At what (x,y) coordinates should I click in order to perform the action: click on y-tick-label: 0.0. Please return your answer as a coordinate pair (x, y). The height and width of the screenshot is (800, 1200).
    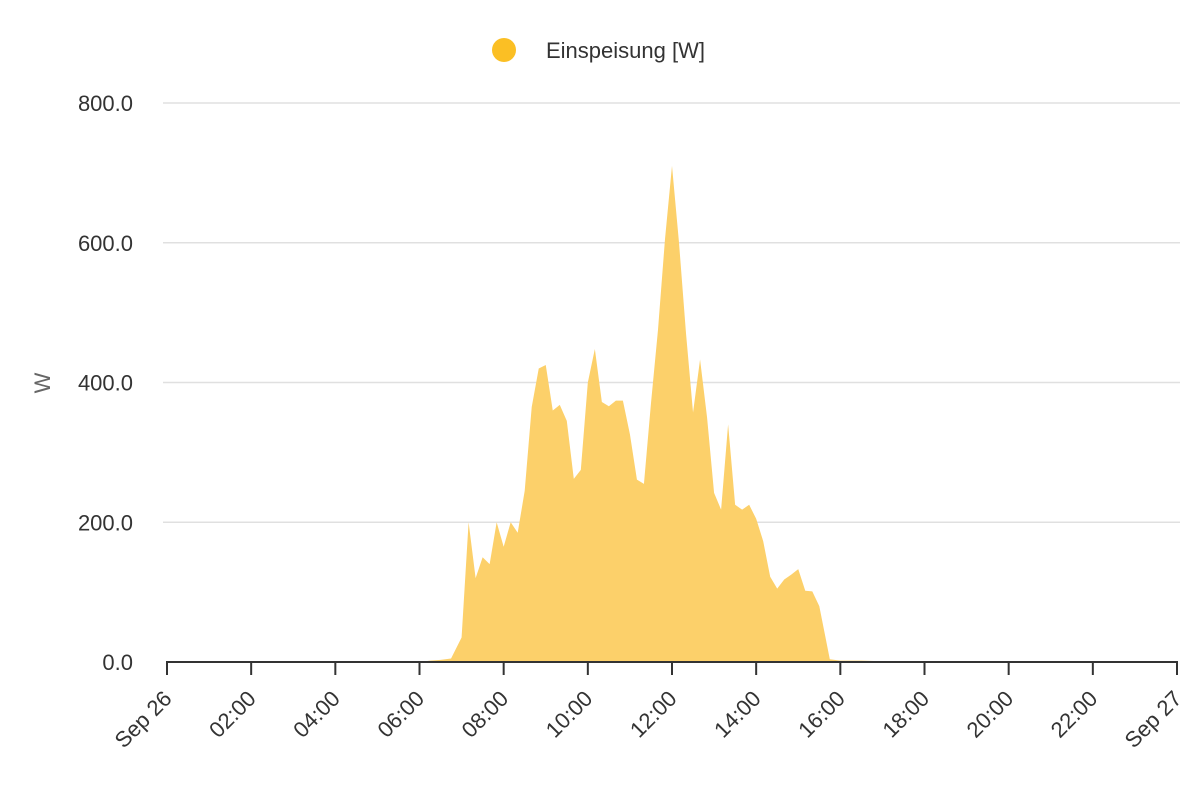
    Looking at the image, I should click on (117, 662).